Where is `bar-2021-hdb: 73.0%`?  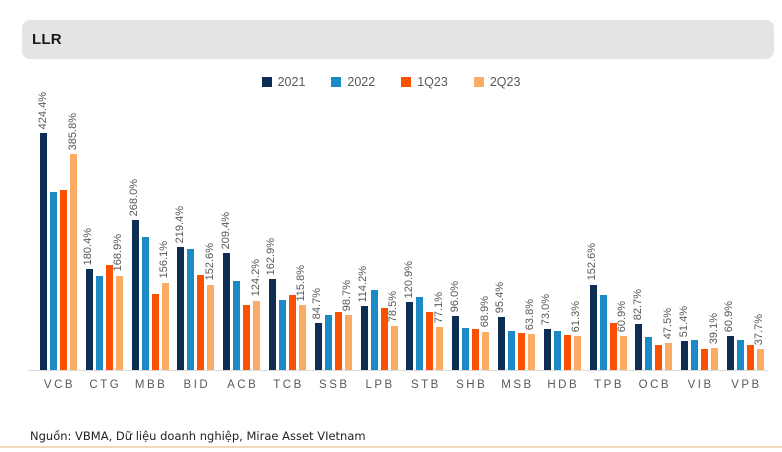
bar-2021-hdb: 73.0% is located at coordinates (546, 332).